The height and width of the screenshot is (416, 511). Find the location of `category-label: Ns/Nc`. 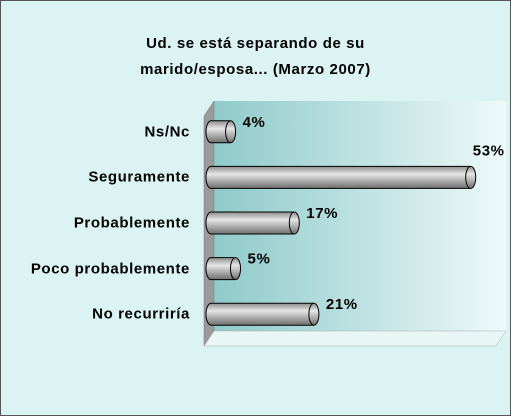

category-label: Ns/Nc is located at coordinates (167, 132).